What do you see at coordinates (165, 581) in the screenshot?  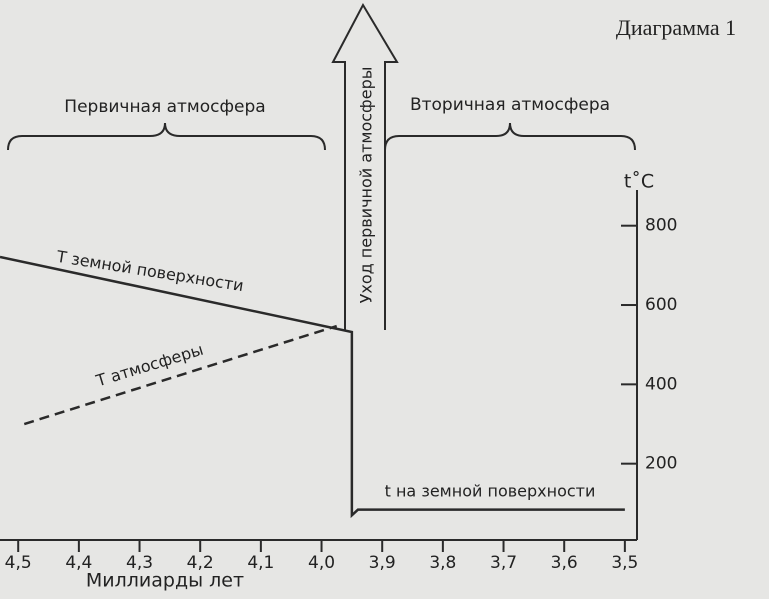 I see `x-axis-title: Миллиарды лет` at bounding box center [165, 581].